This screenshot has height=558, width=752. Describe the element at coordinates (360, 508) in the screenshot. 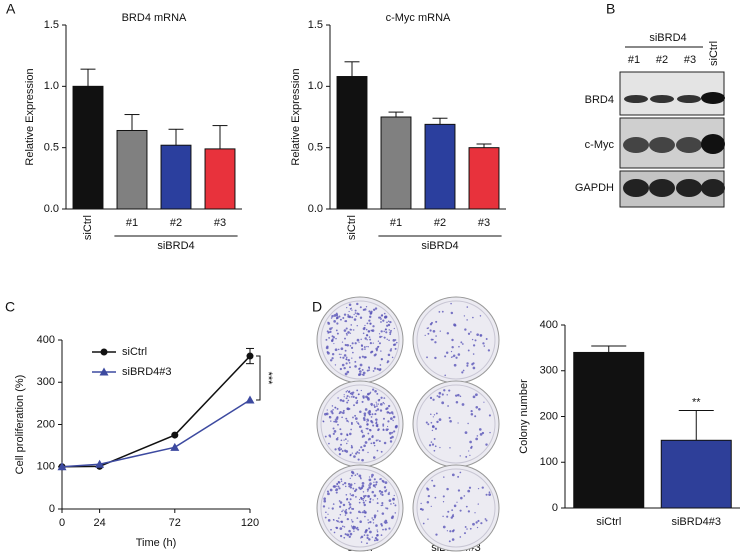

I see `dish-rim` at that location.